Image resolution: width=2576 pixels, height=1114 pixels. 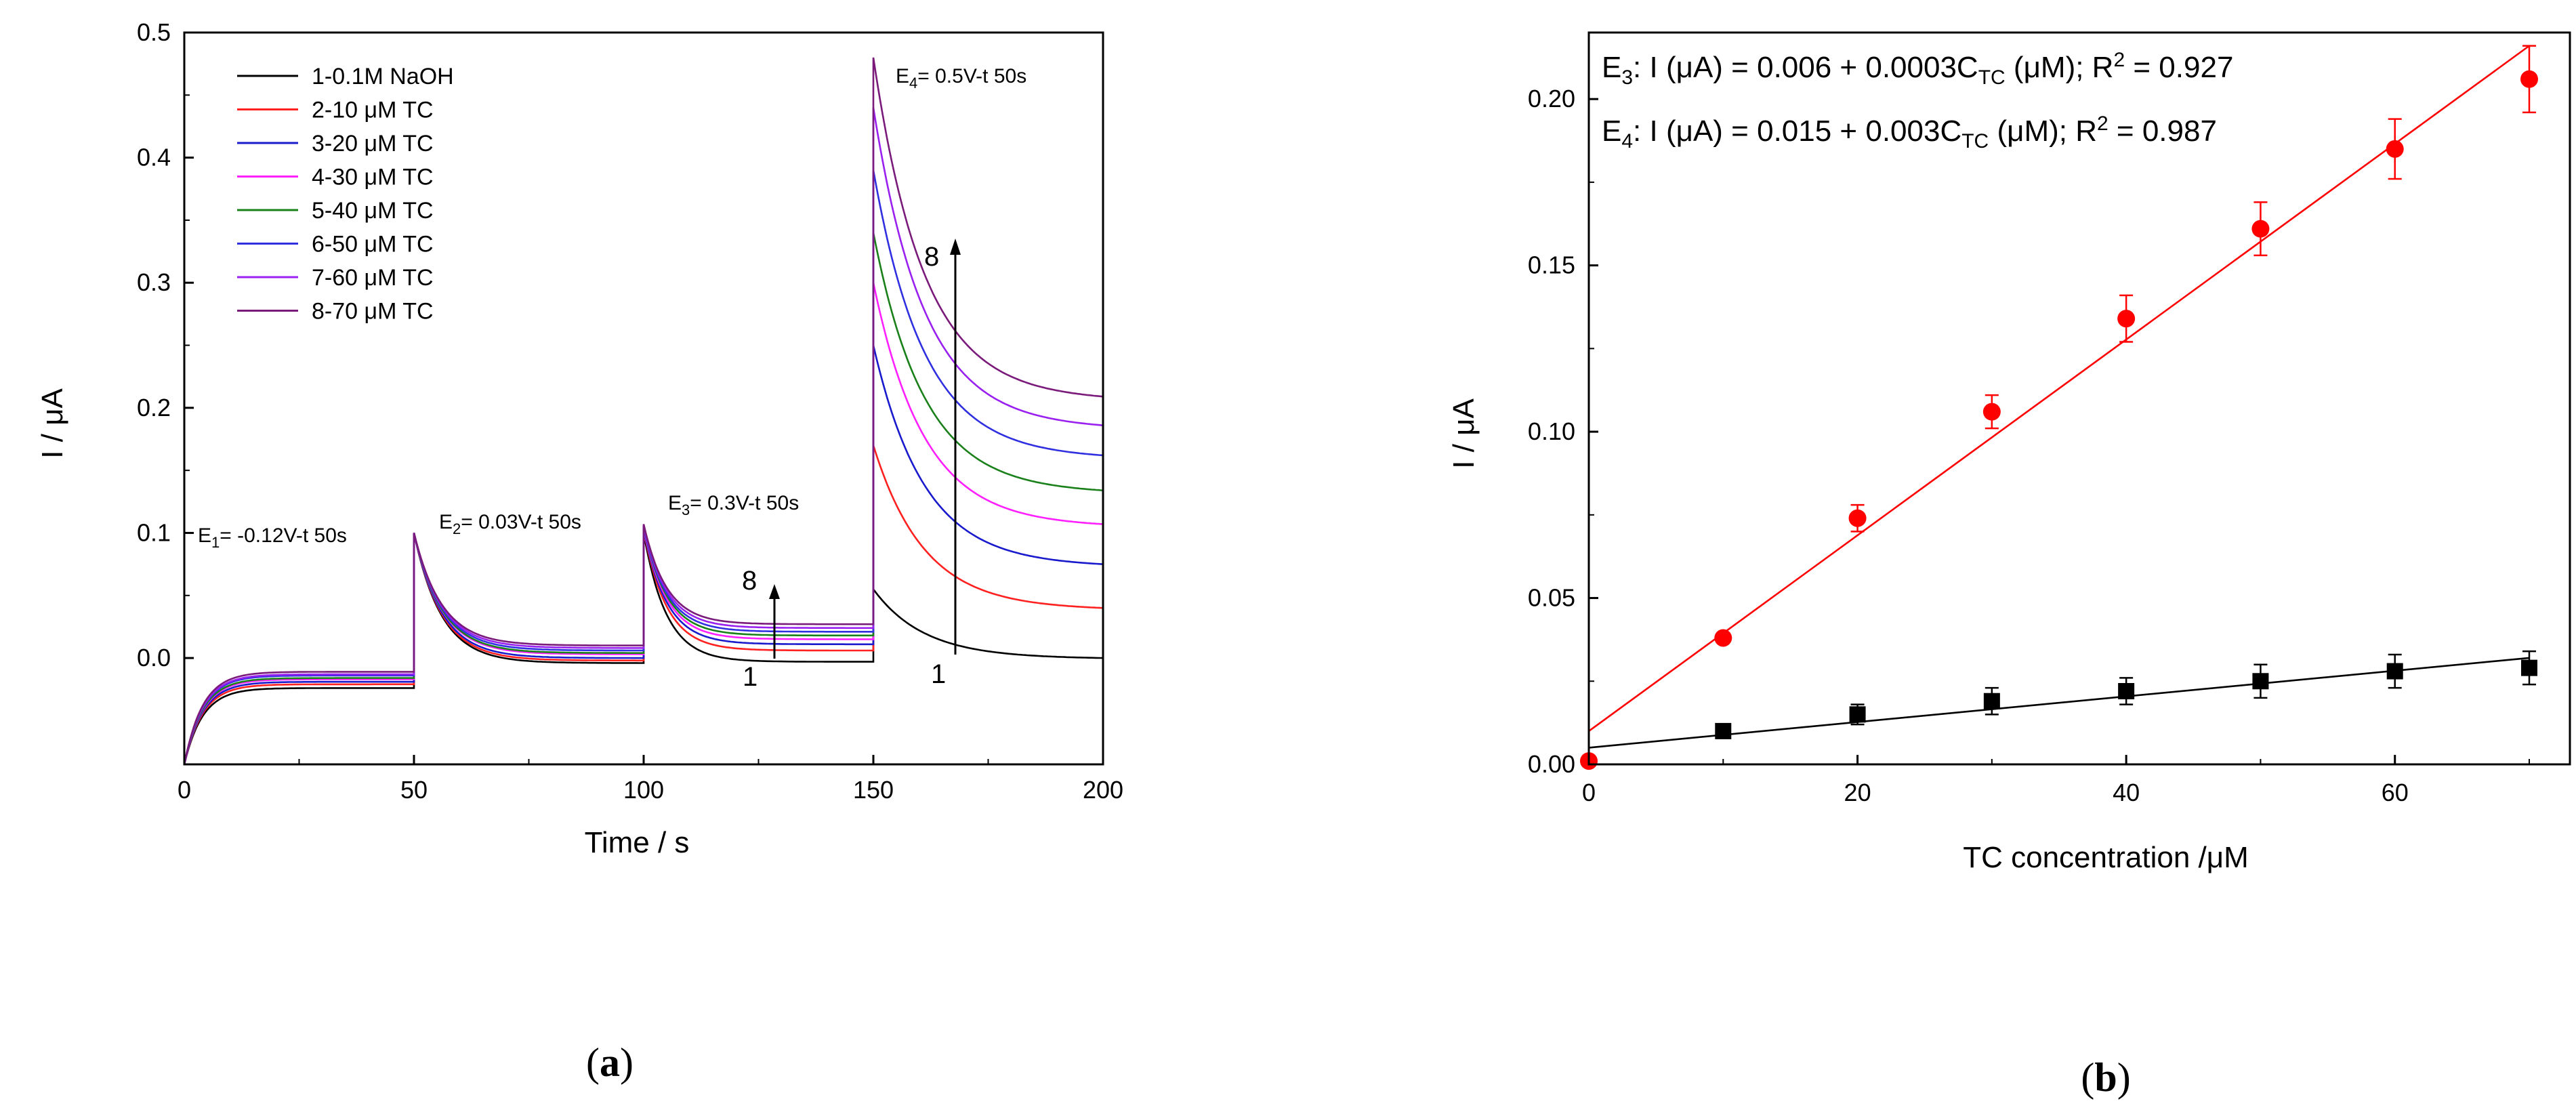 I want to click on arrow-e3-top-label: 8, so click(x=749, y=581).